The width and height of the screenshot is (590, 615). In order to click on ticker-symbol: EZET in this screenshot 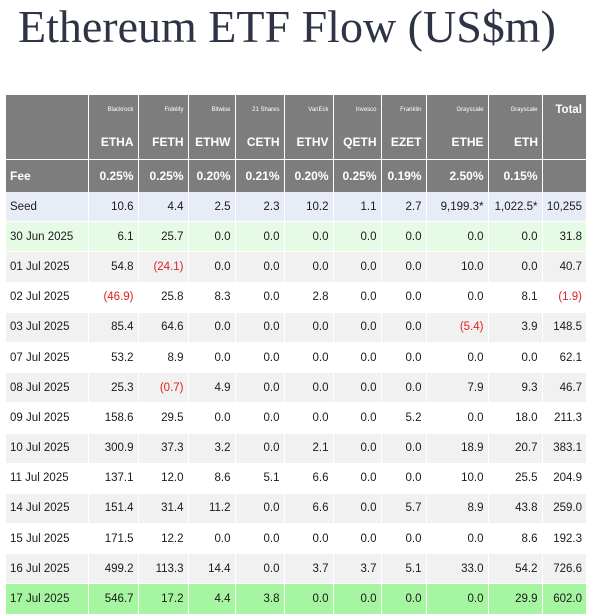, I will do `click(404, 142)`.